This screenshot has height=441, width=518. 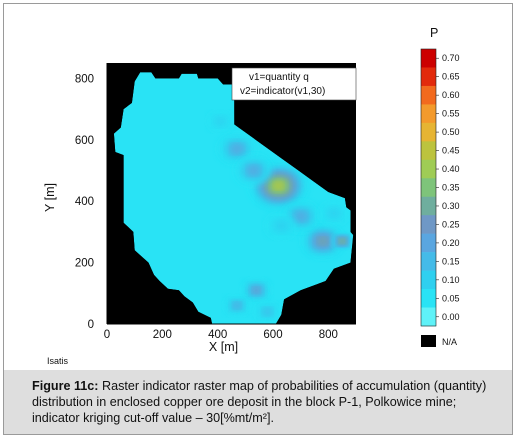 I want to click on colorbar-label: 0.55, so click(x=451, y=114).